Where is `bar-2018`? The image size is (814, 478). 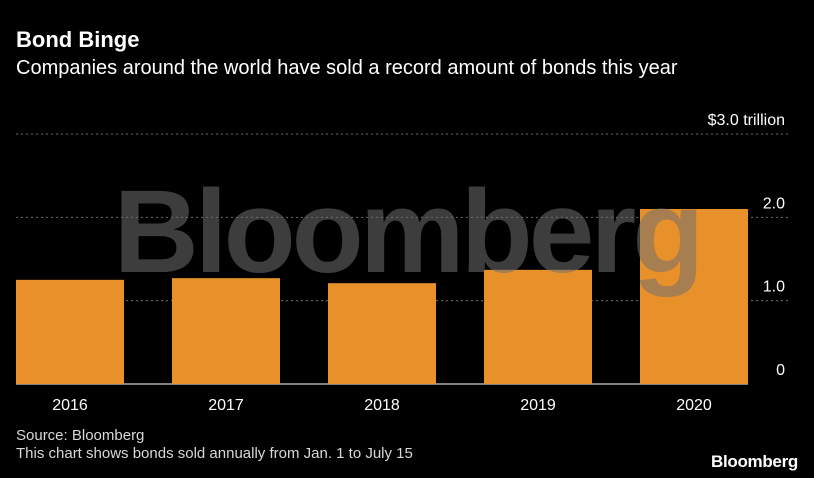 bar-2018 is located at coordinates (382, 333).